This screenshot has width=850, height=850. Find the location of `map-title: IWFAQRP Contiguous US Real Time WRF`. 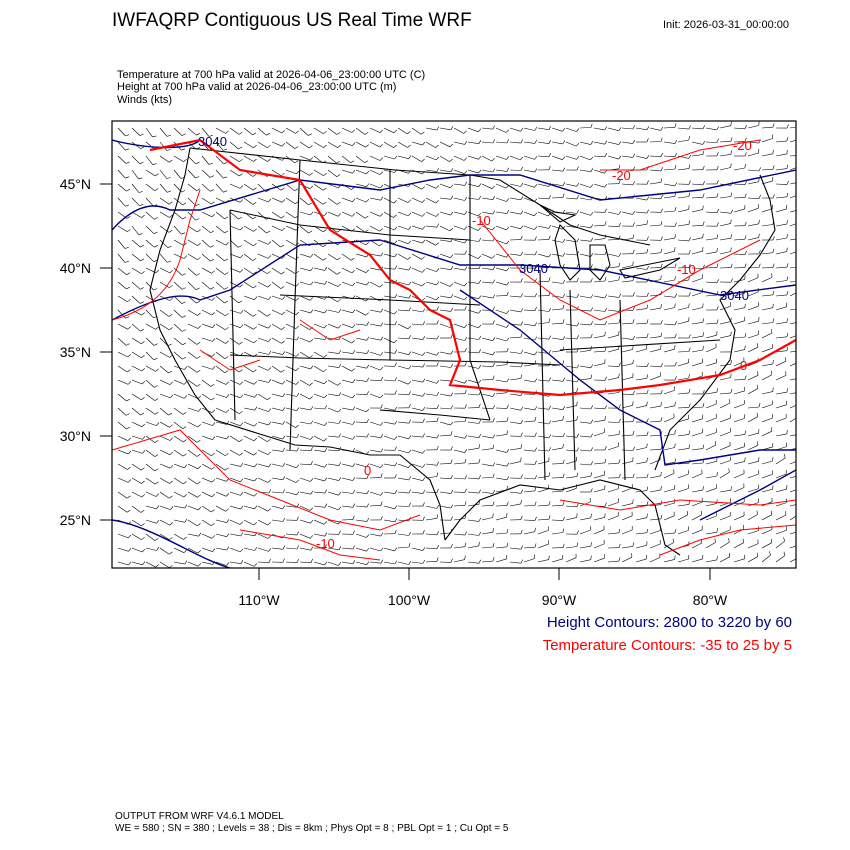

map-title: IWFAQRP Contiguous US Real Time WRF is located at coordinates (292, 20).